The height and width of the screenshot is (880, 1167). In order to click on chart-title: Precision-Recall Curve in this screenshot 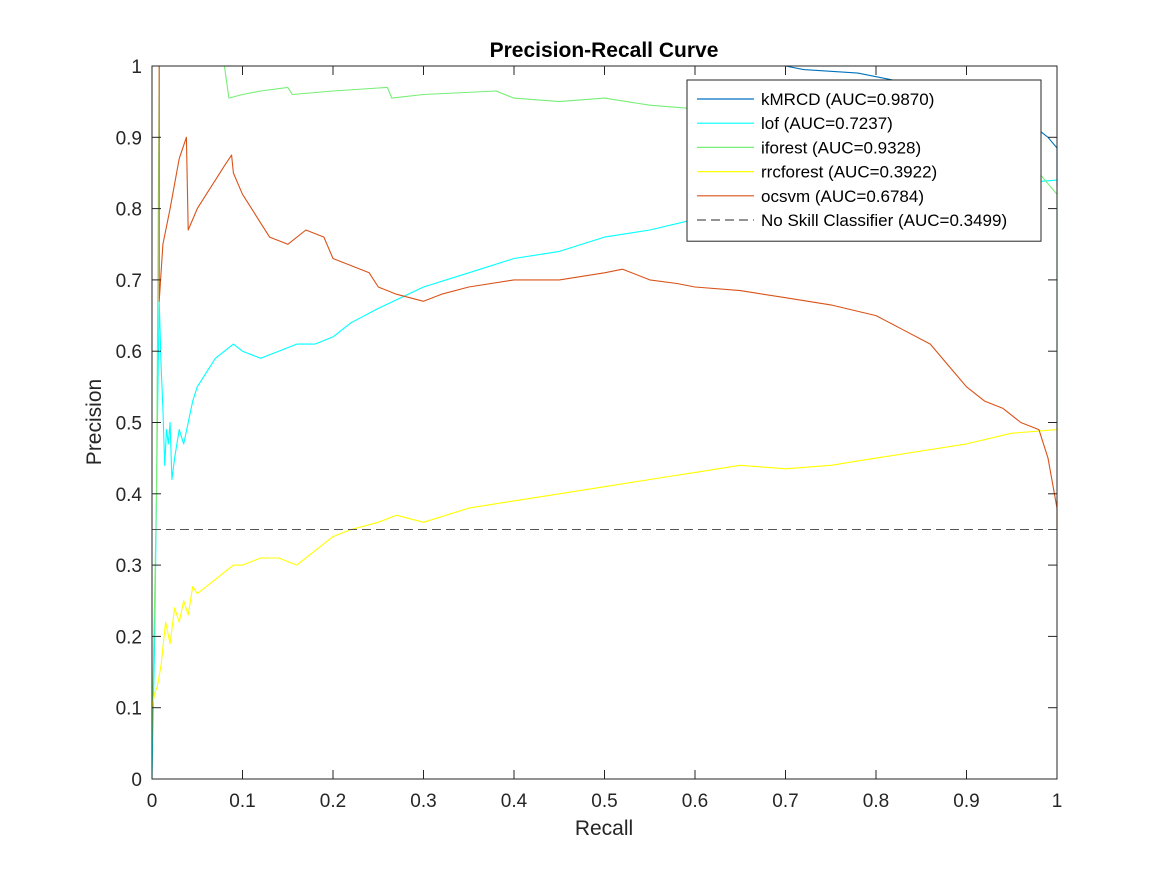, I will do `click(604, 50)`.